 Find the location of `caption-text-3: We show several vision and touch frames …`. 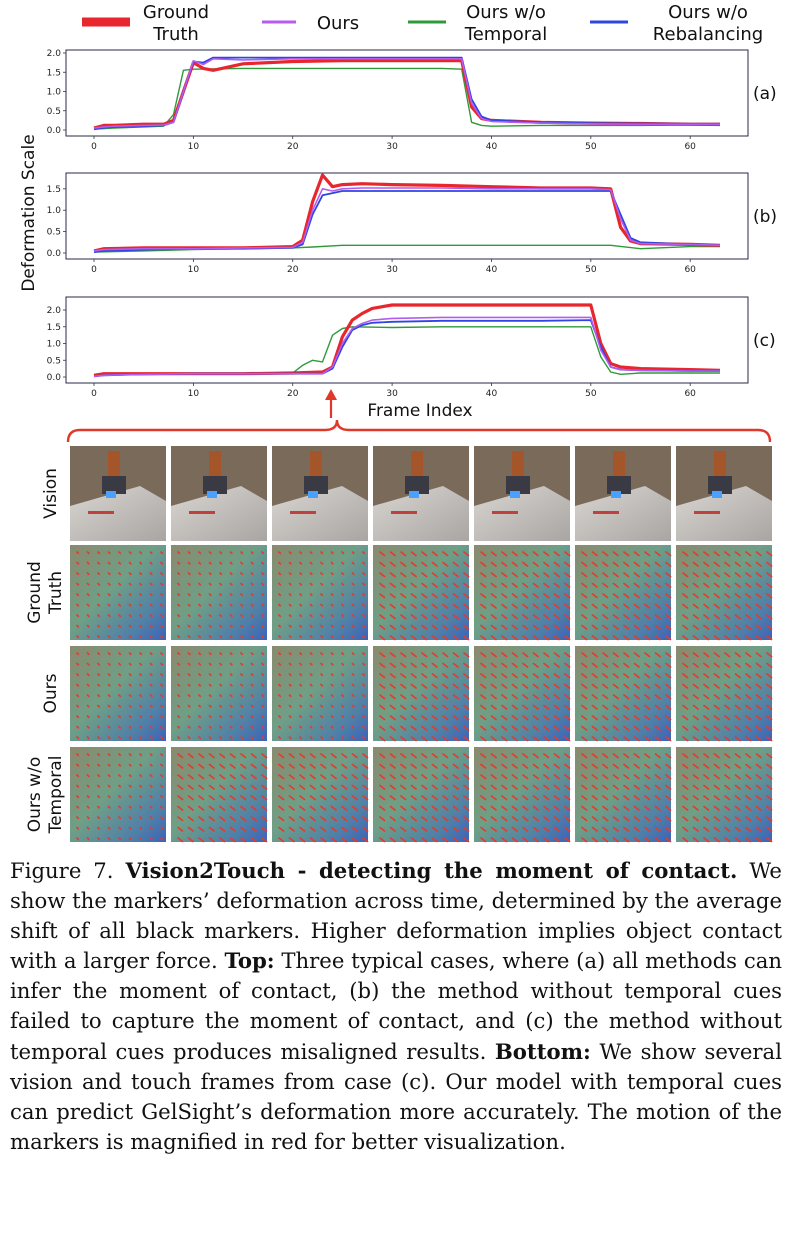

caption-text-3: We show several vision and touch frames … is located at coordinates (396, 1096).